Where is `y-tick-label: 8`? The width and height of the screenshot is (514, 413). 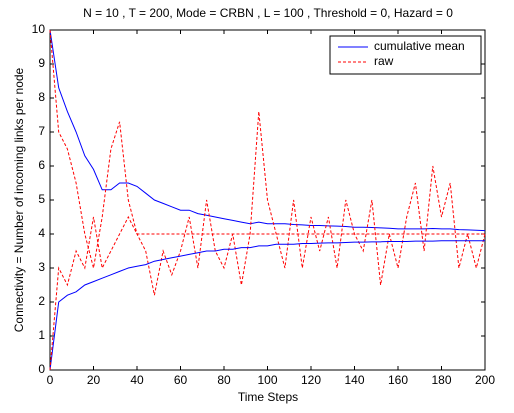
y-tick-label: 8 is located at coordinates (41, 97).